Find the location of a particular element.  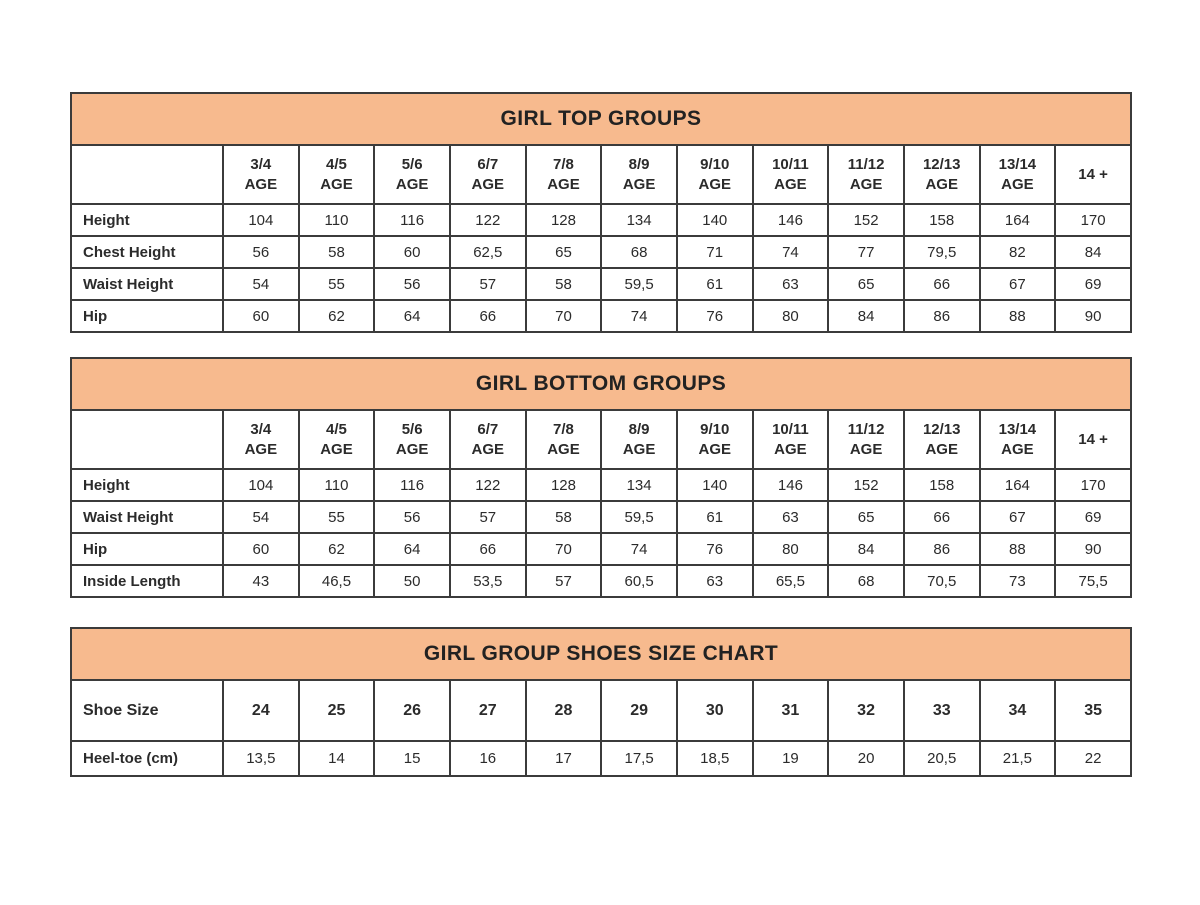

value-cell: 55 is located at coordinates (336, 517).